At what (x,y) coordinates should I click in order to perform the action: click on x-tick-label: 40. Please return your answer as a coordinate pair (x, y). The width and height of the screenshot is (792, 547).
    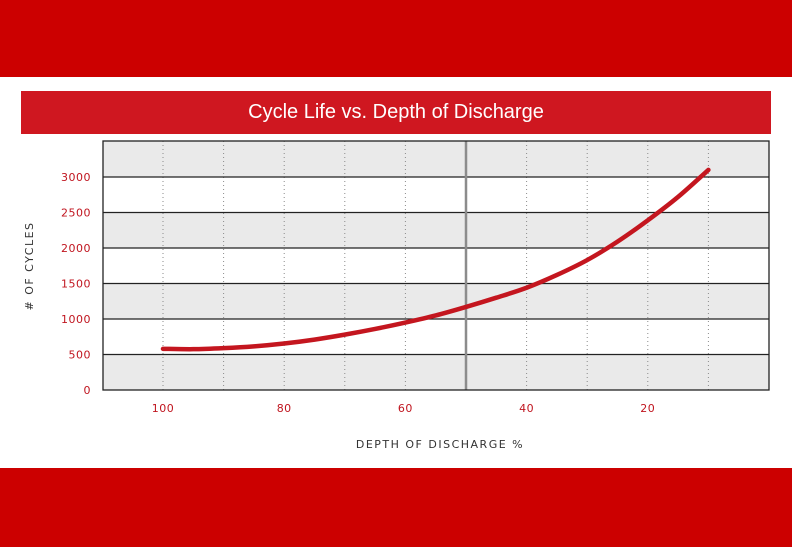
    Looking at the image, I should click on (526, 408).